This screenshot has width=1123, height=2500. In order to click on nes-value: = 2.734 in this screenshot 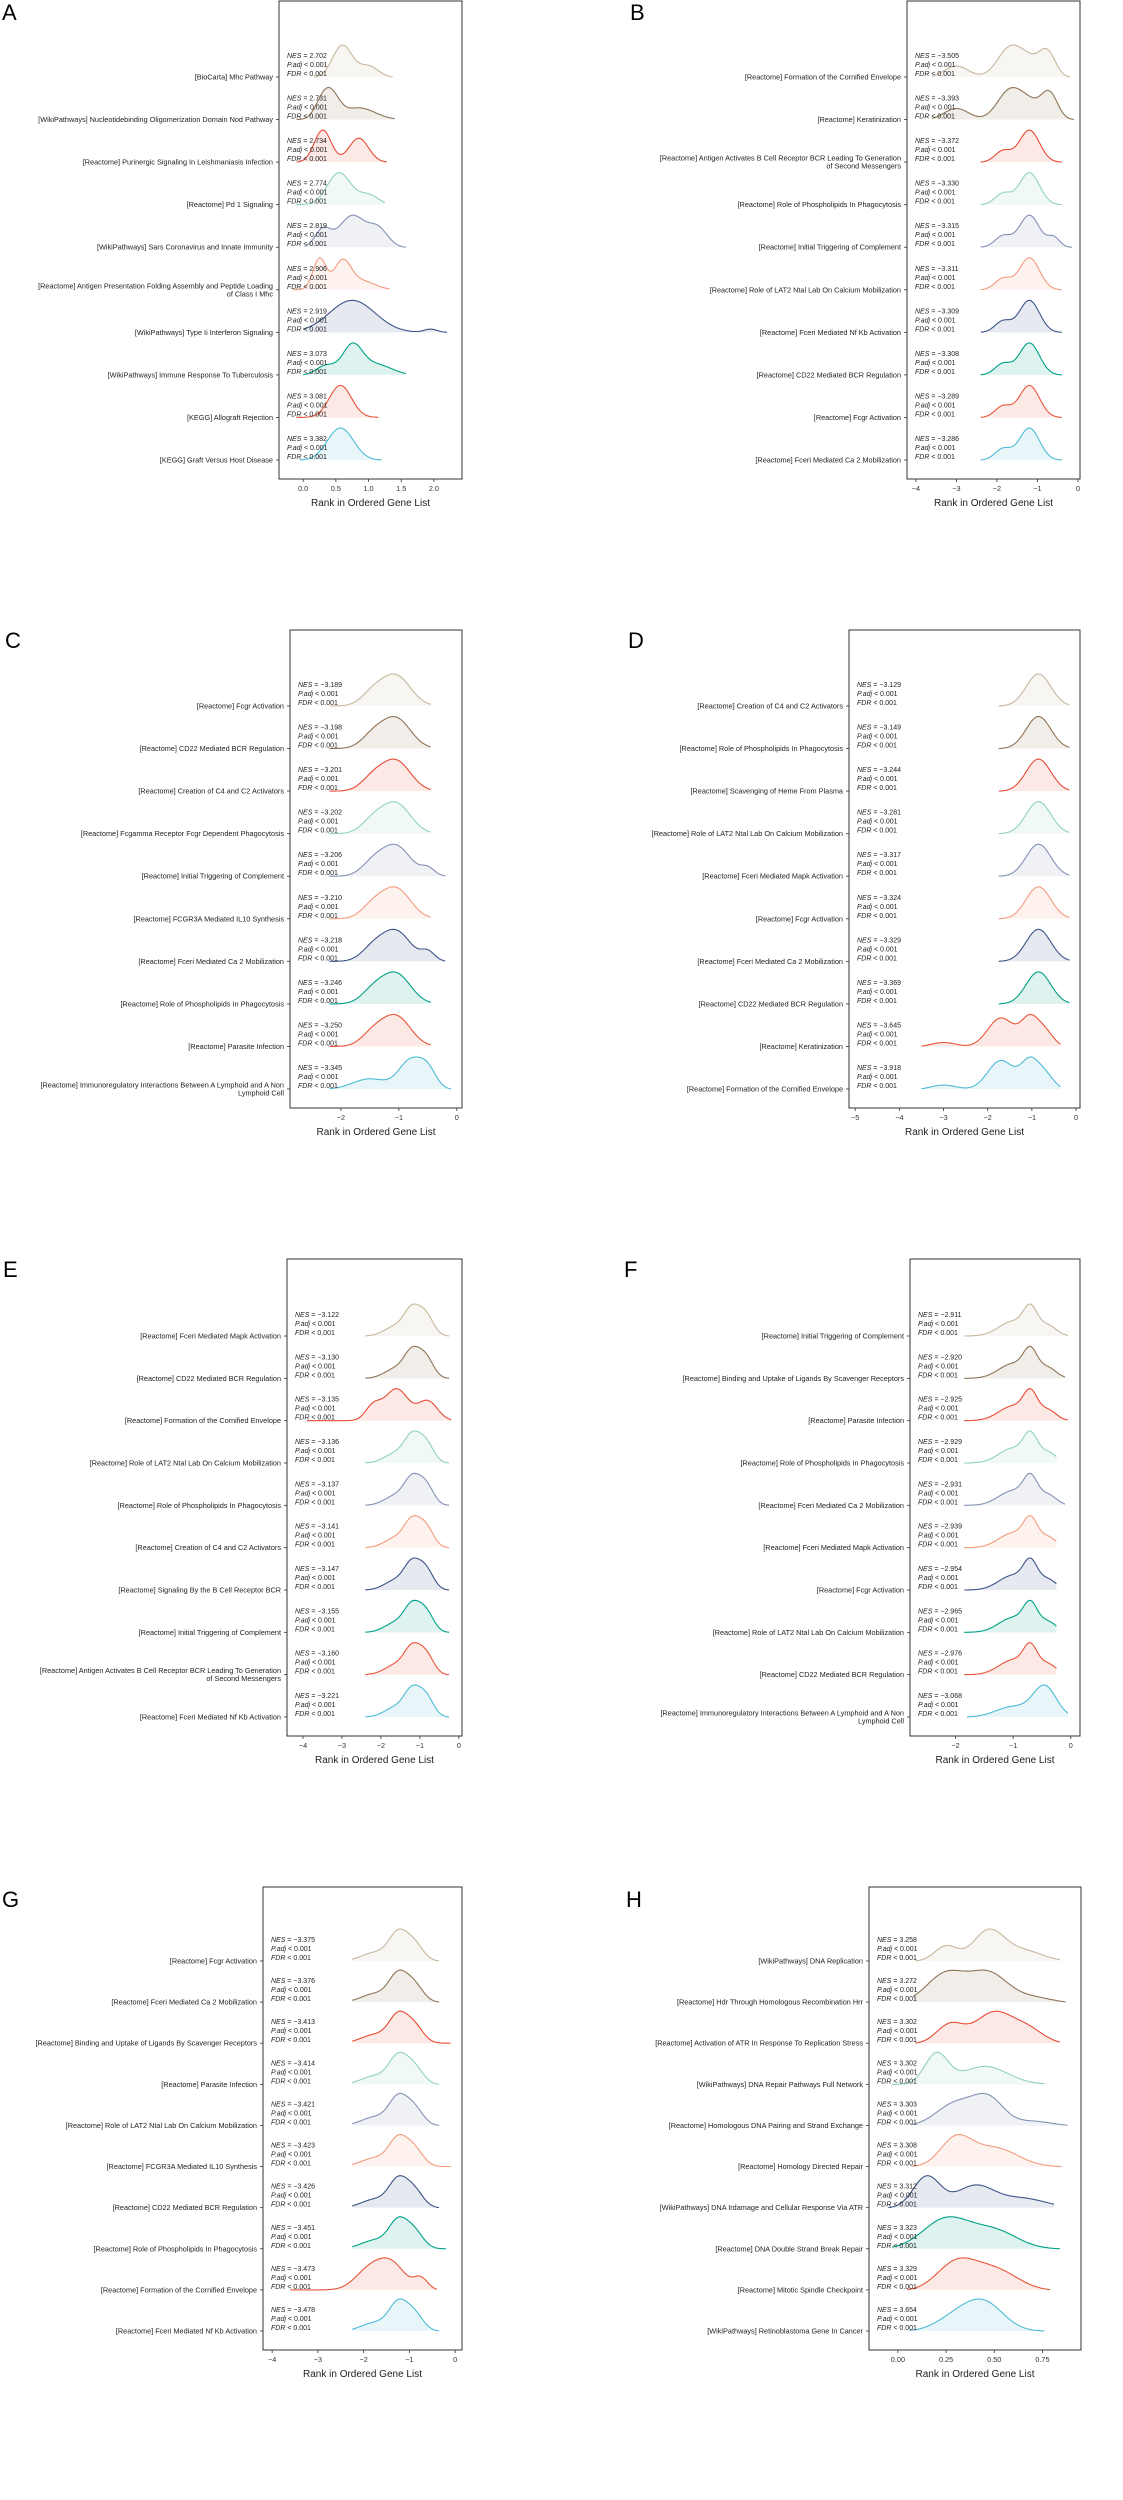, I will do `click(314, 141)`.